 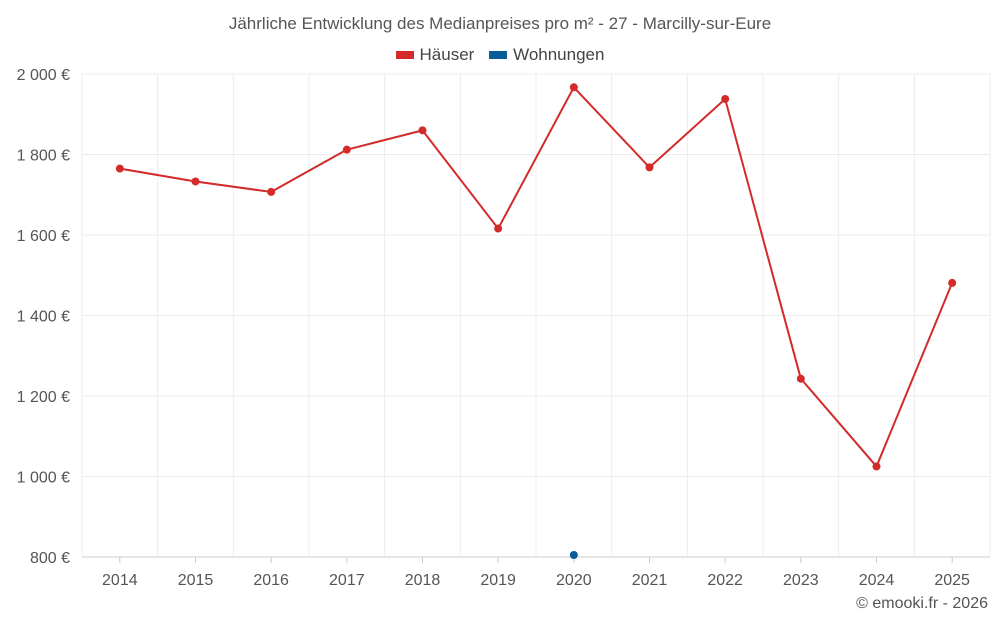 I want to click on legend-item-wohnungen: Wohnungen, so click(x=546, y=55).